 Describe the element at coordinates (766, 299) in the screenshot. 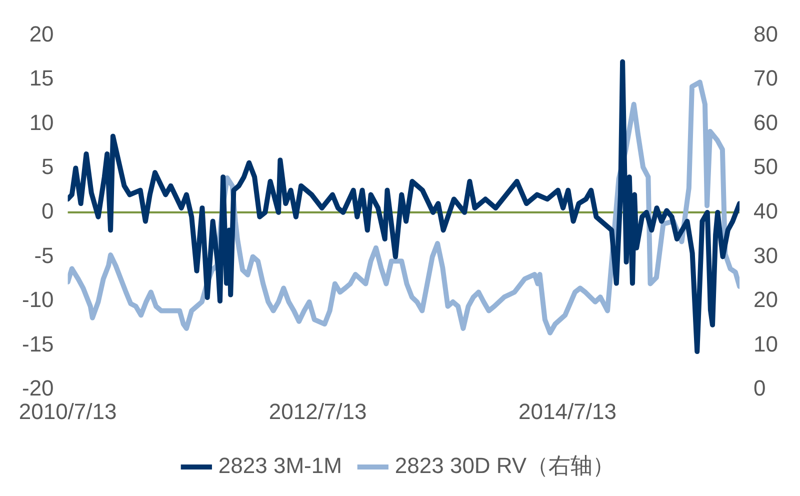

I see `y2-tick-label: 20` at that location.